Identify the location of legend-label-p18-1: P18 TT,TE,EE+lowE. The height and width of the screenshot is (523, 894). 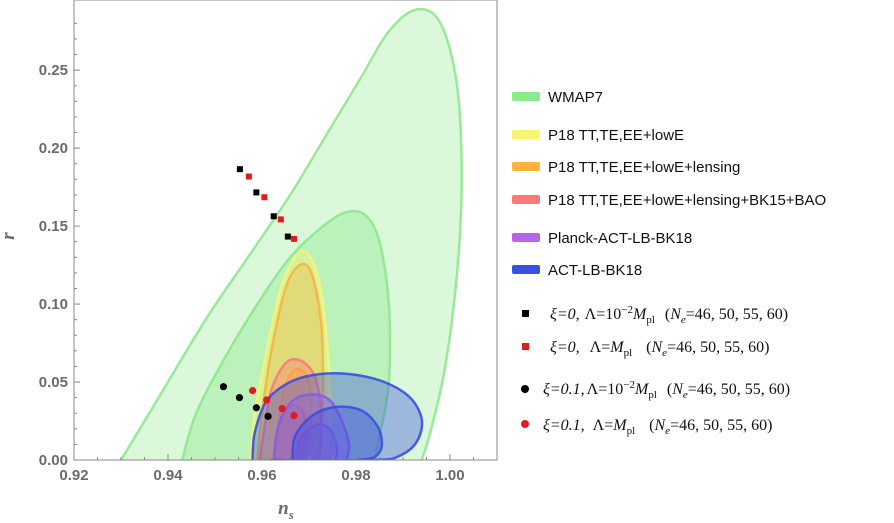
(616, 135).